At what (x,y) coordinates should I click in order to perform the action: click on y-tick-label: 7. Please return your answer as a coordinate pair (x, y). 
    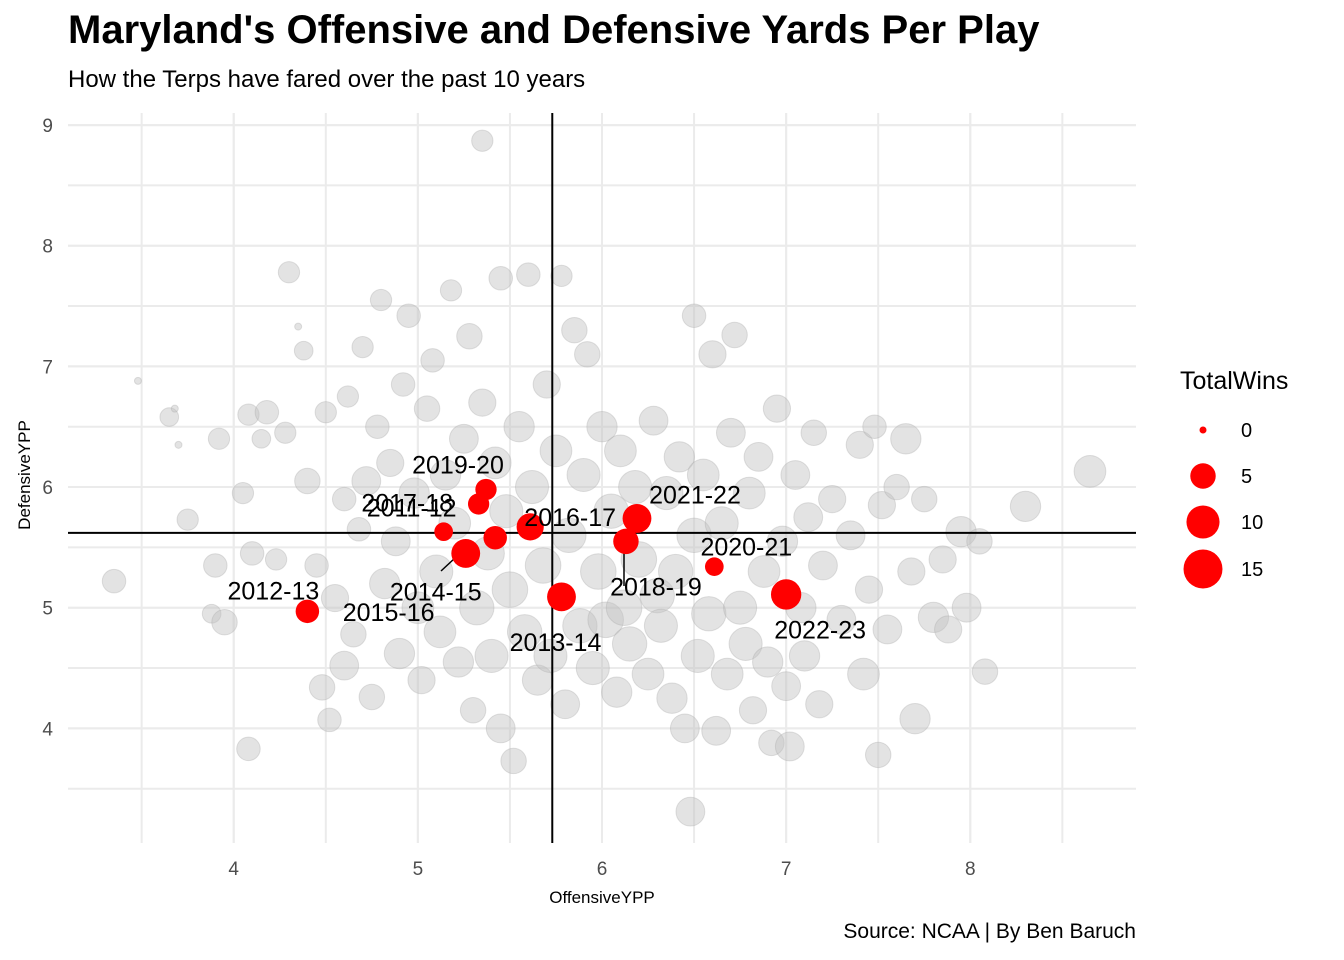
    Looking at the image, I should click on (47, 367).